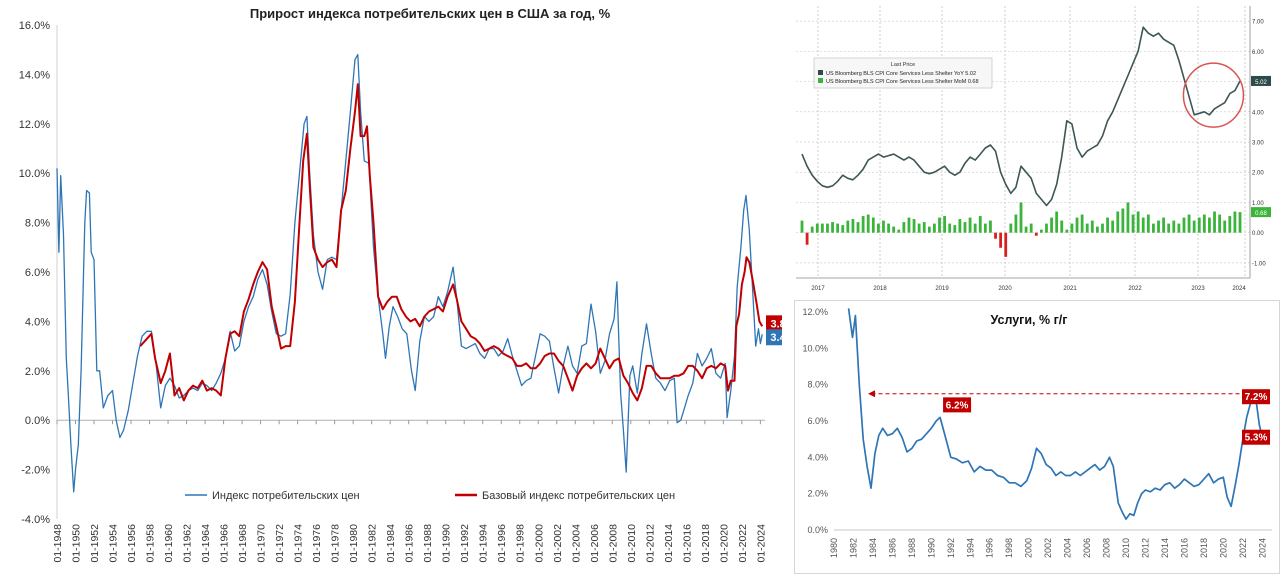 The width and height of the screenshot is (1280, 574). Describe the element at coordinates (1258, 174) in the screenshot. I see `y-tick-label: 2.00` at that location.